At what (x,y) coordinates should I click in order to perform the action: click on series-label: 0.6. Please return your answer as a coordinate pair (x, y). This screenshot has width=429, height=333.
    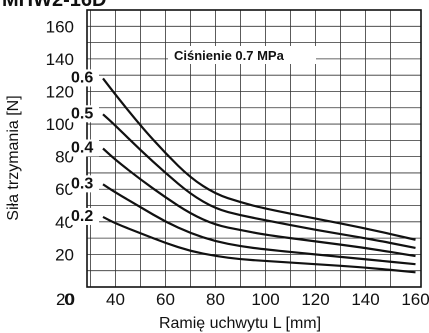
    Looking at the image, I should click on (82, 77).